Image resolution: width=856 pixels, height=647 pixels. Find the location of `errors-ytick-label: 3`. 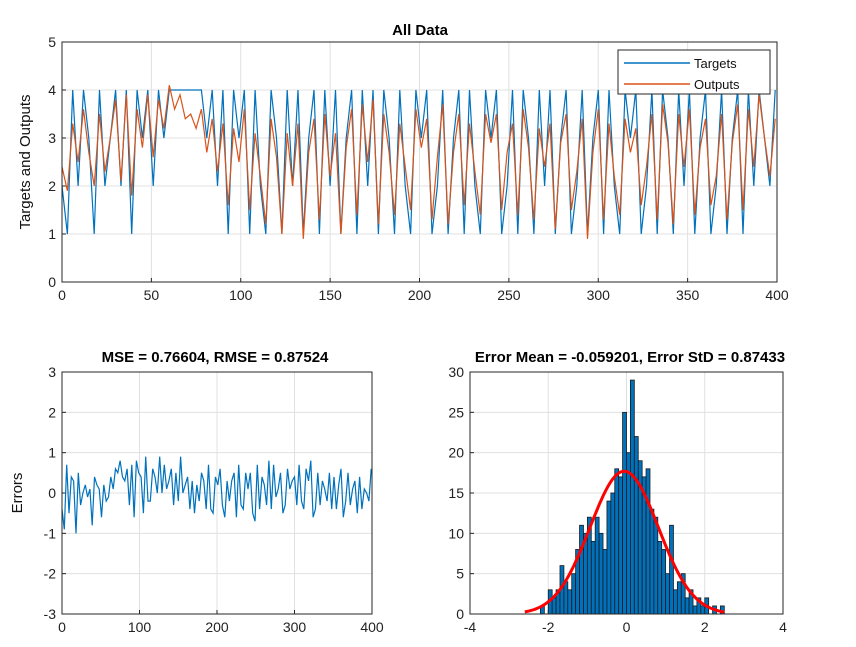

errors-ytick-label: 3 is located at coordinates (52, 372).